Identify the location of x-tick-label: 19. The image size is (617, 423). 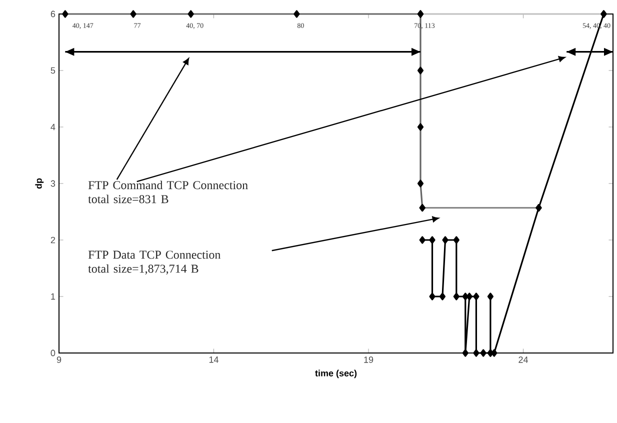
(369, 359).